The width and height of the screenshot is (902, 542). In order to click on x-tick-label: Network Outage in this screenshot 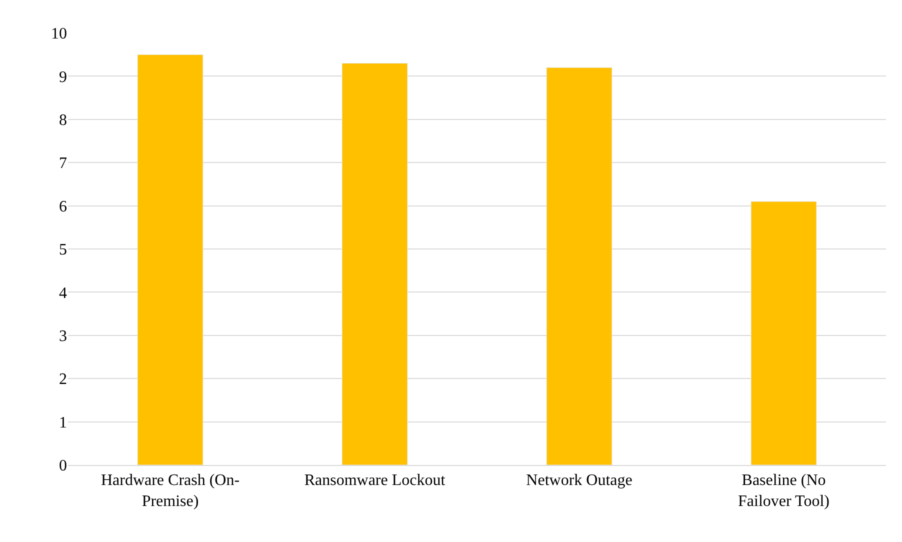, I will do `click(579, 481)`.